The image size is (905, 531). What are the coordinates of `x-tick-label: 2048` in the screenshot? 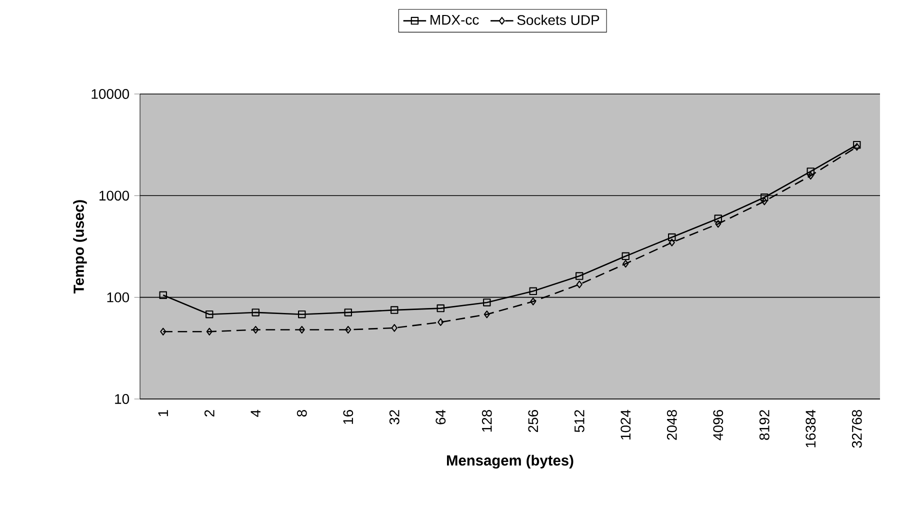 It's located at (671, 425).